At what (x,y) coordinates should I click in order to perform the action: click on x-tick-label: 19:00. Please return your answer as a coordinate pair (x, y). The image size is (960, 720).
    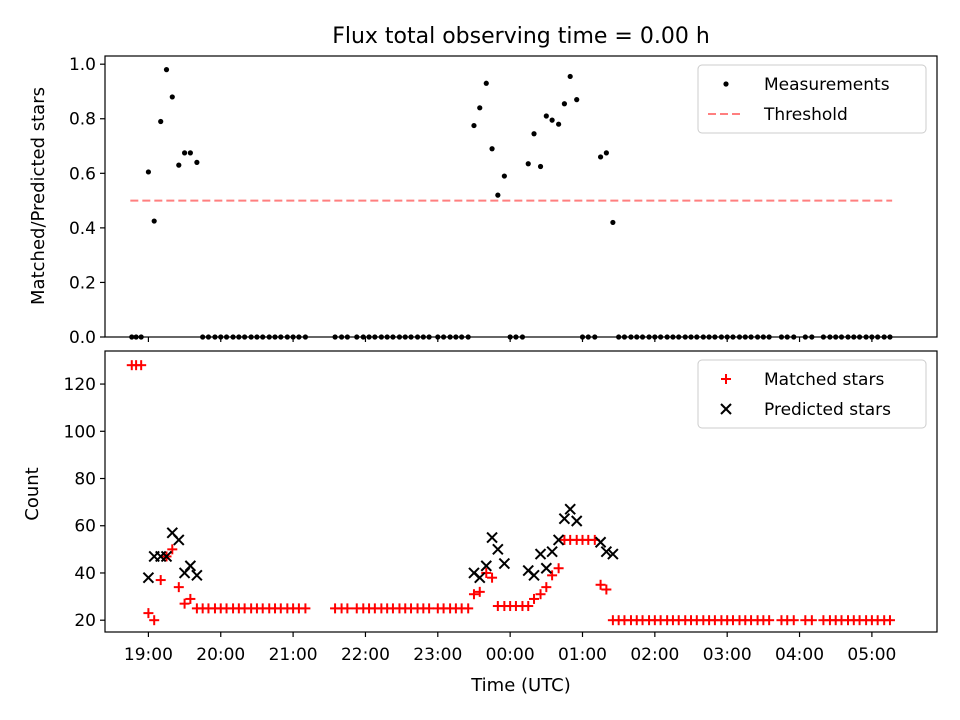
    Looking at the image, I should click on (148, 655).